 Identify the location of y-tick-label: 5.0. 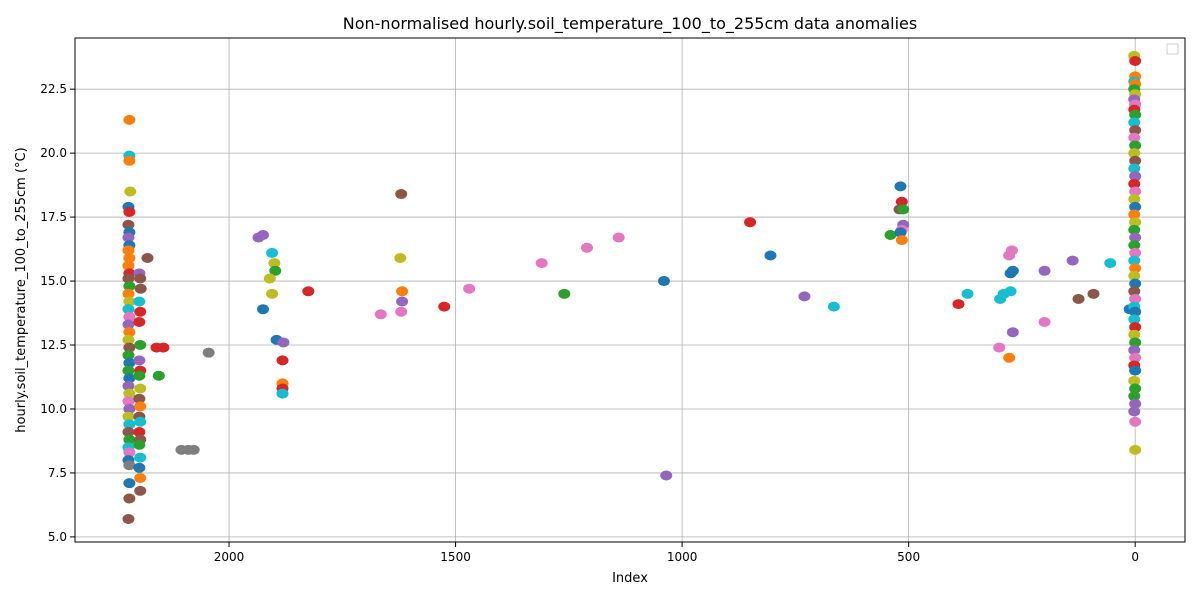
(57, 537).